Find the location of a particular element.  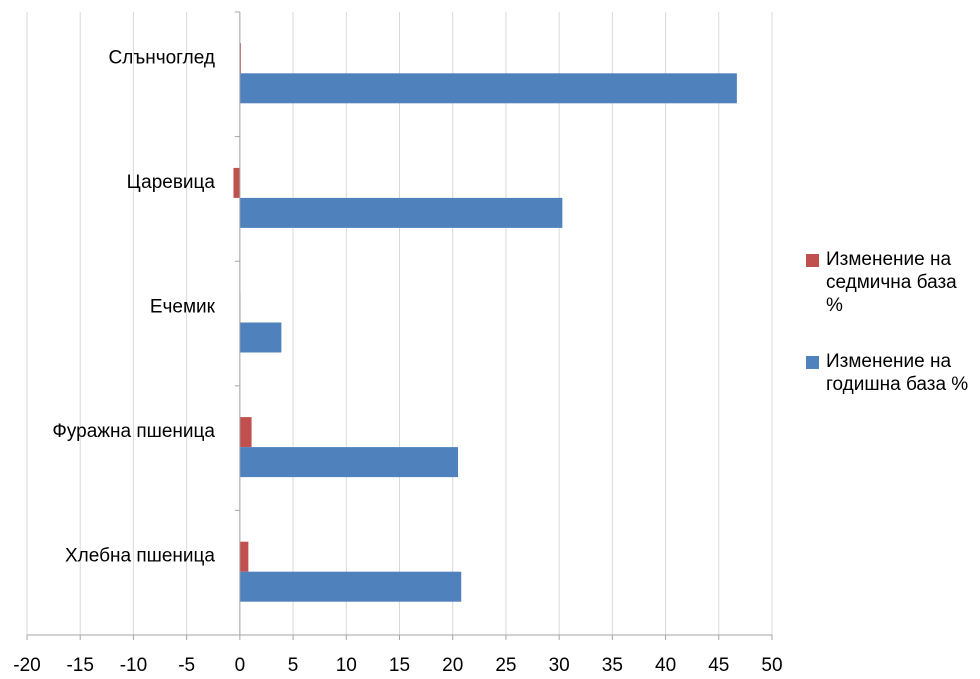

x-tick-label: 35 is located at coordinates (612, 665).